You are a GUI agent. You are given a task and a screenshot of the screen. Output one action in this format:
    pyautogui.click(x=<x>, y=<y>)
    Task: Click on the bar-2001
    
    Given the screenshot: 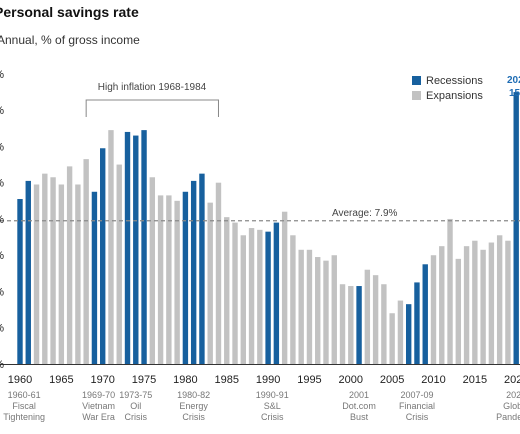 What is the action you would take?
    pyautogui.click(x=359, y=325)
    